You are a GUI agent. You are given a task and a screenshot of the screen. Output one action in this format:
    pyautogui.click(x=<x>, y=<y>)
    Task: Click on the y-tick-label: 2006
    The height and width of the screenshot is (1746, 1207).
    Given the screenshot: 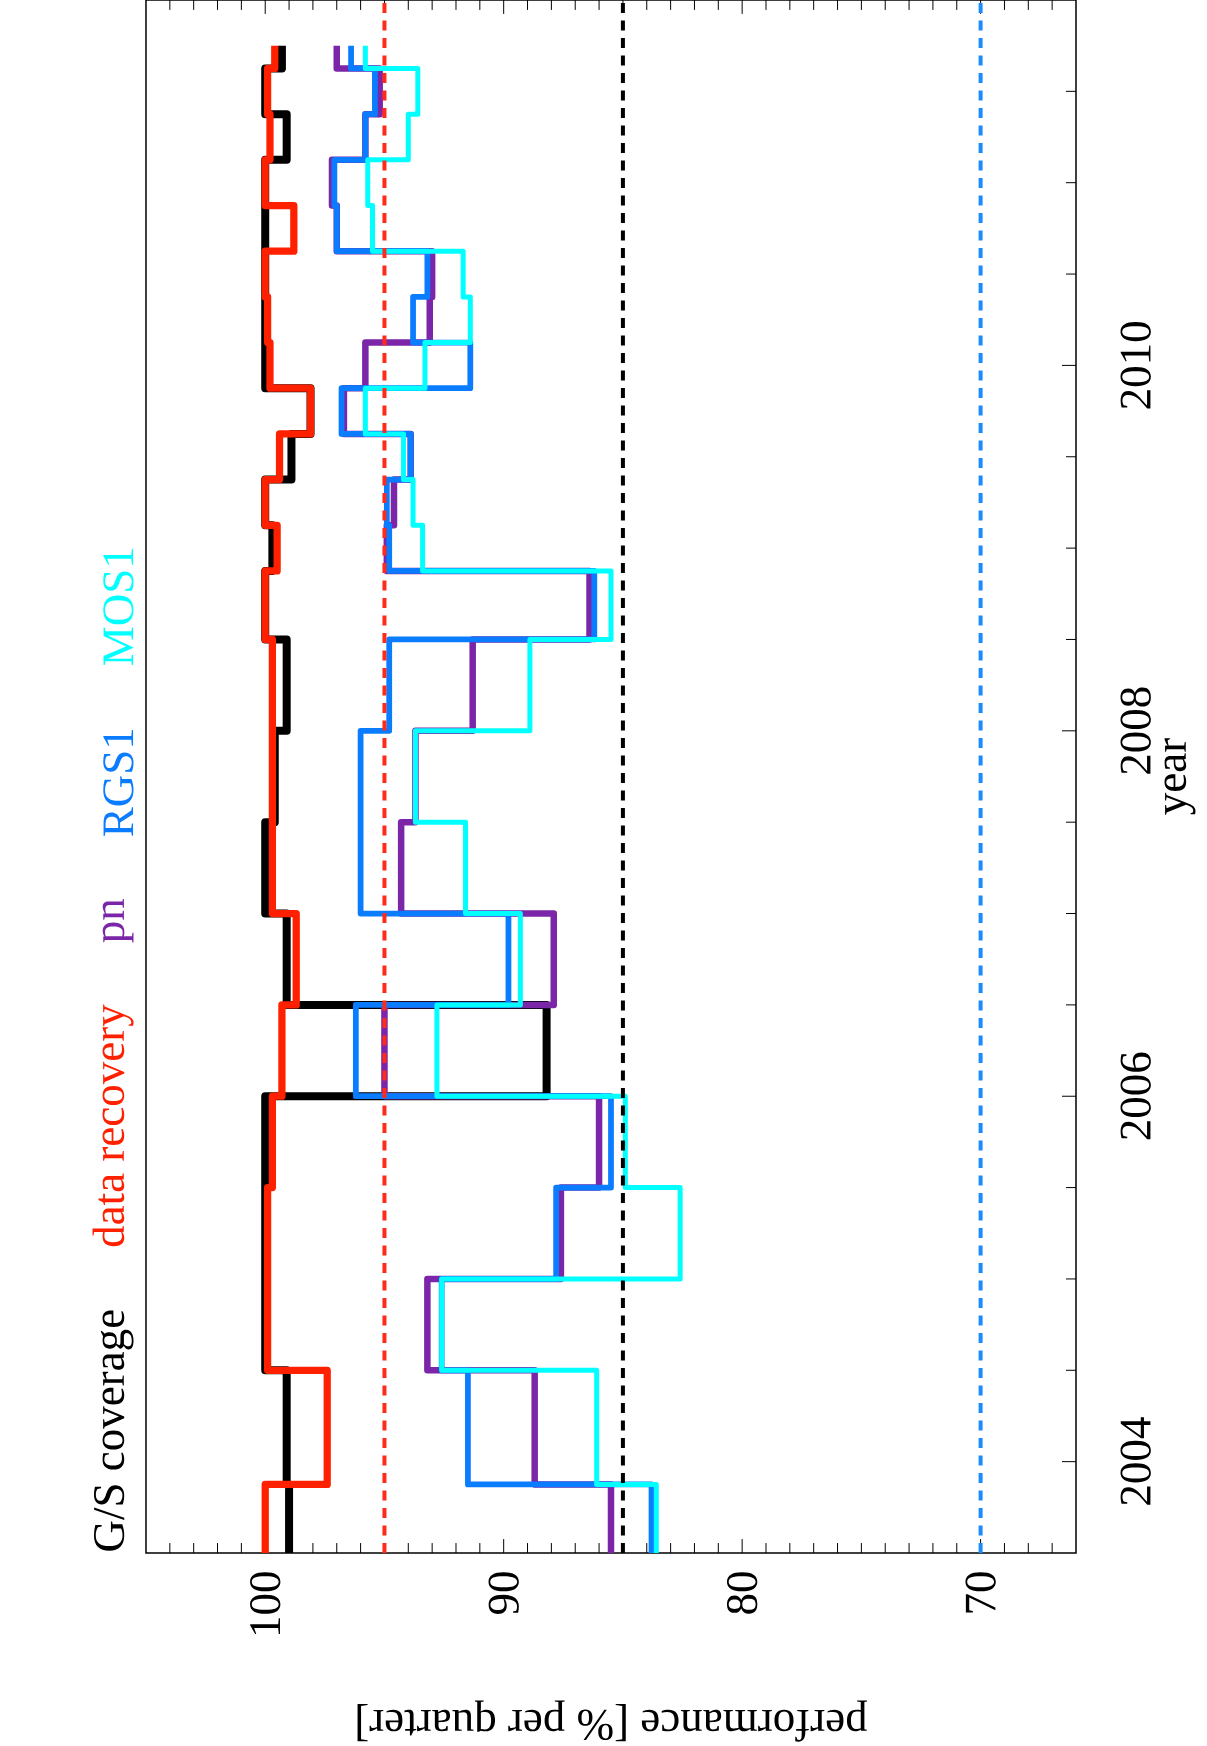 What is the action you would take?
    pyautogui.click(x=1135, y=1096)
    